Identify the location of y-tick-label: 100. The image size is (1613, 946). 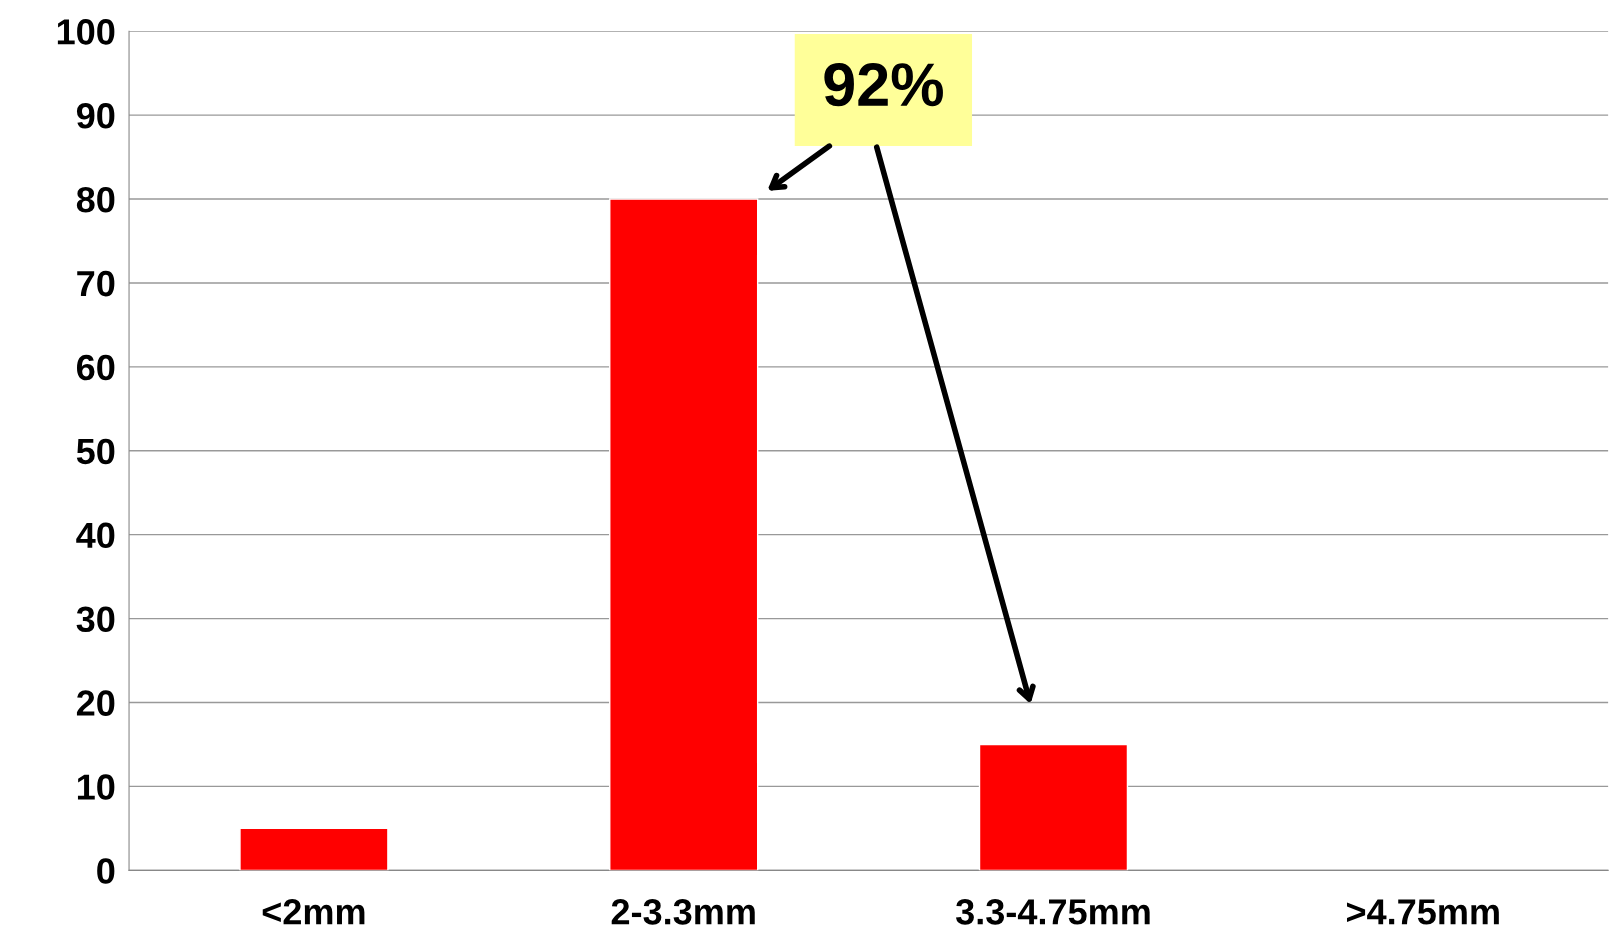
(86, 32).